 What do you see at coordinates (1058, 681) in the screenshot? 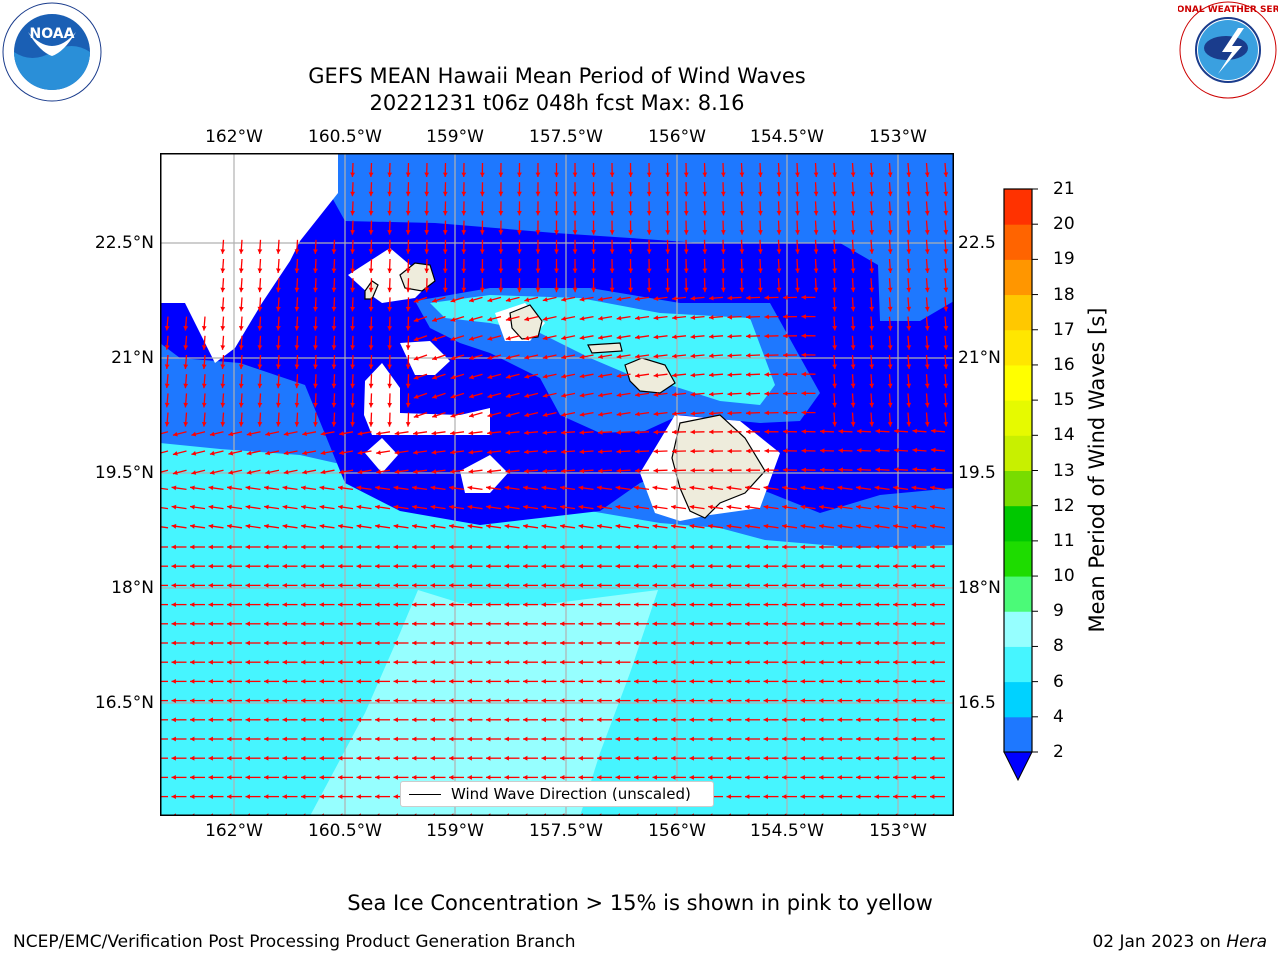
I see `colorbar-tick-label: 6` at bounding box center [1058, 681].